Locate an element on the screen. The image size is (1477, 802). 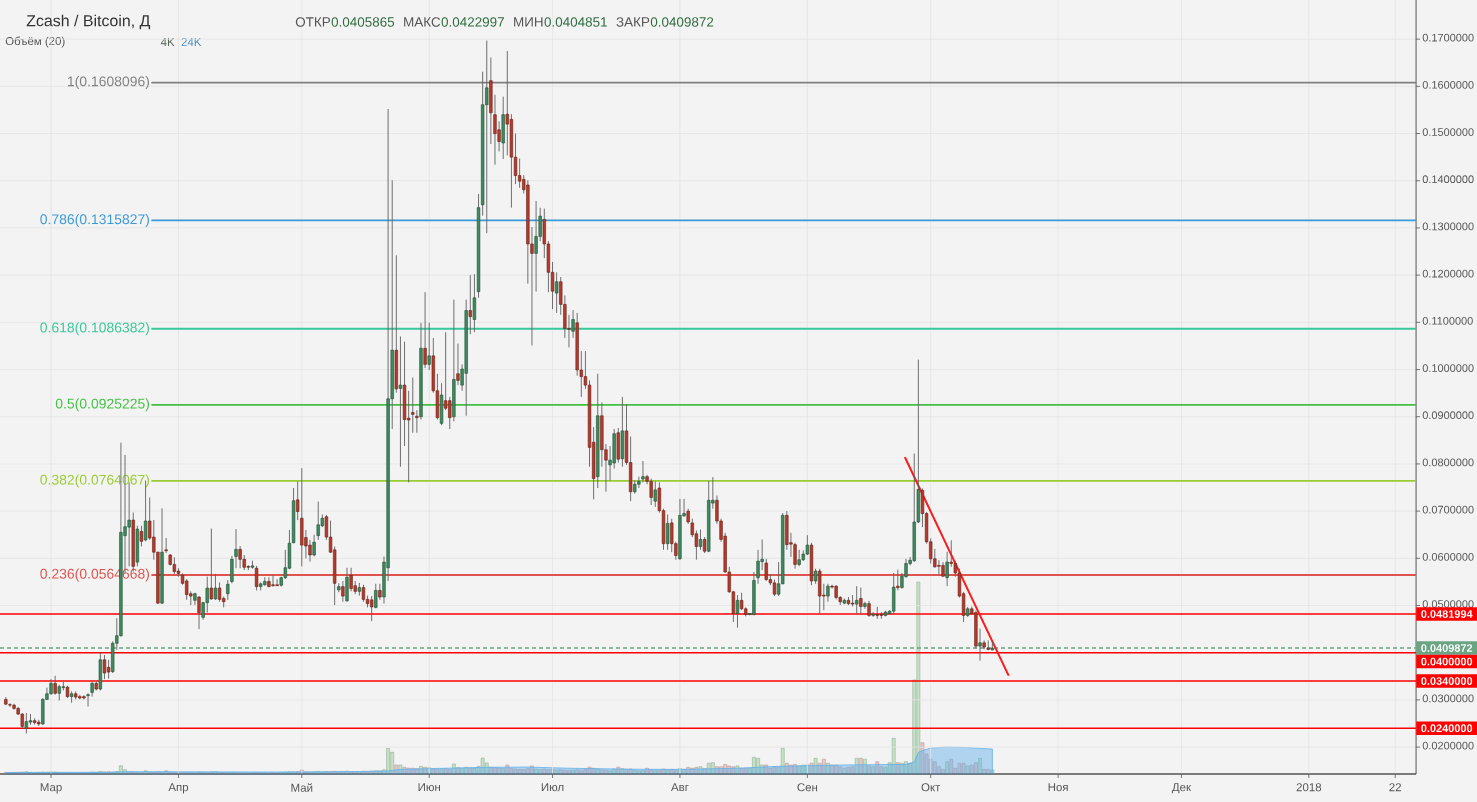
y-tick-label: 0.1000000 is located at coordinates (1448, 368).